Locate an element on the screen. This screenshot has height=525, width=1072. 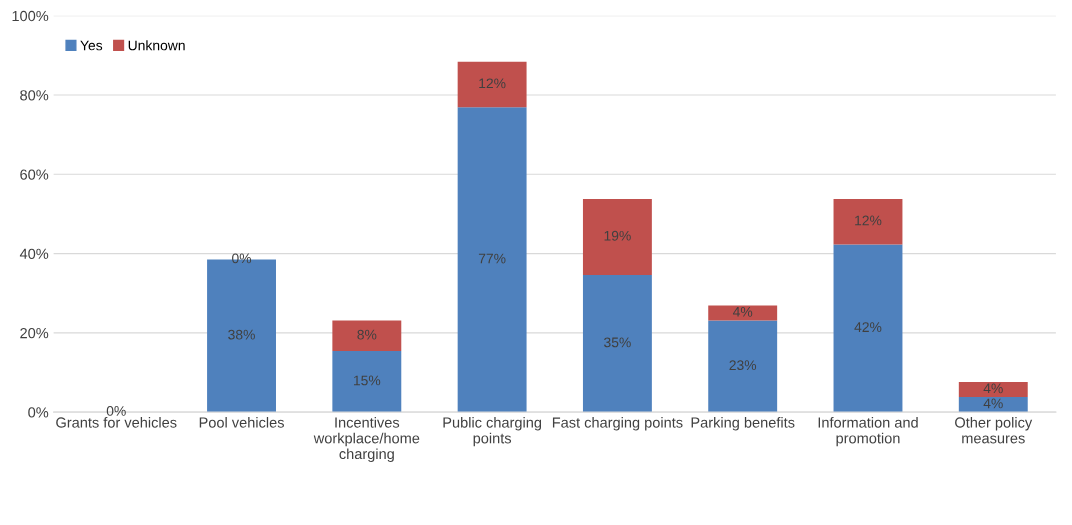
y-tick-label: 0% is located at coordinates (38, 412).